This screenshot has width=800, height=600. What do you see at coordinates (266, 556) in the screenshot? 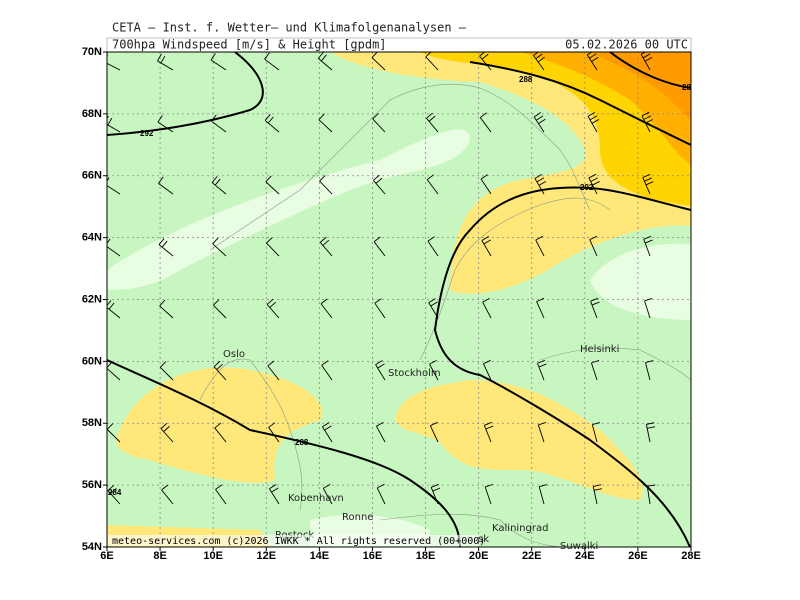
I see `lon-label: 12E` at bounding box center [266, 556].